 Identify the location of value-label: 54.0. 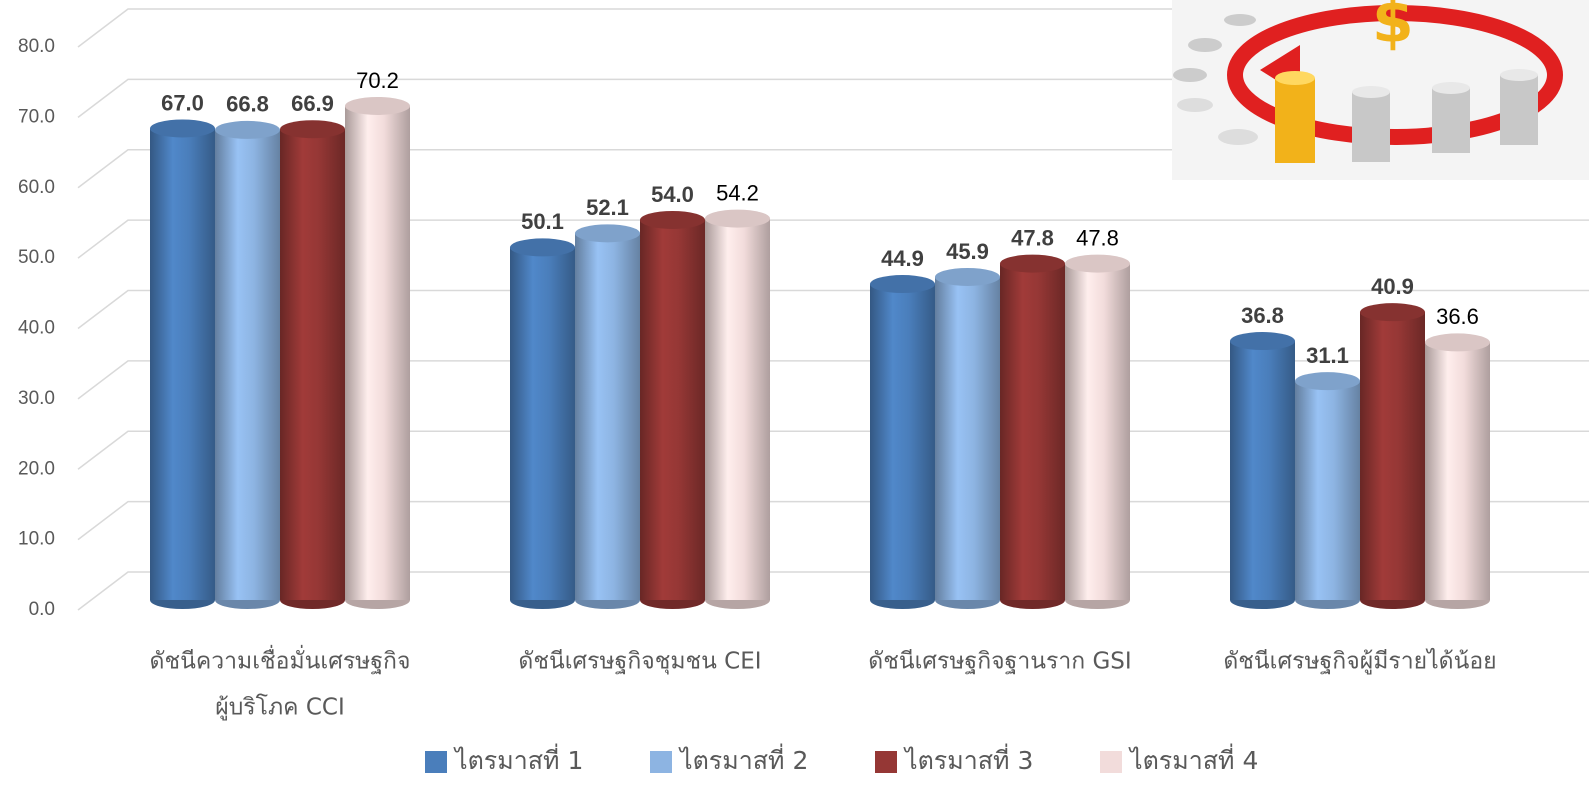
(672, 194).